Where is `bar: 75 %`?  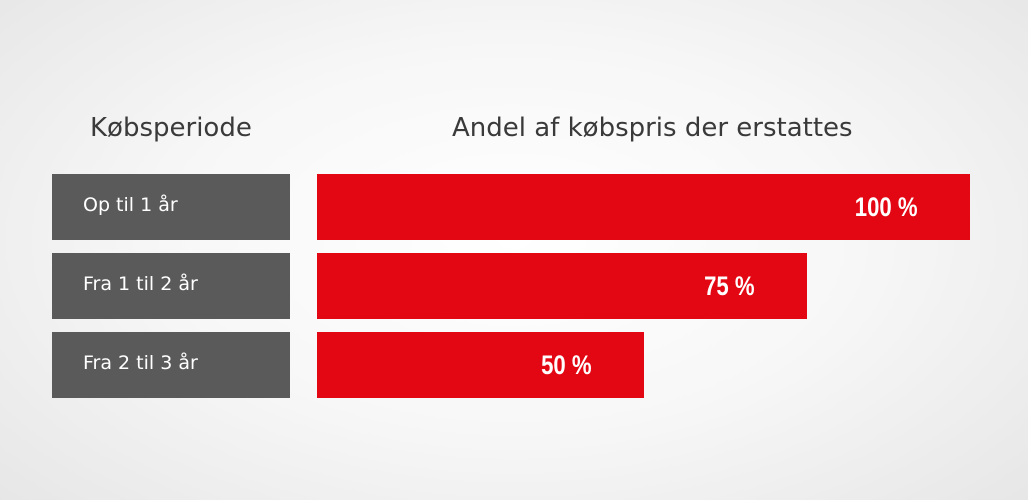 bar: 75 % is located at coordinates (562, 286).